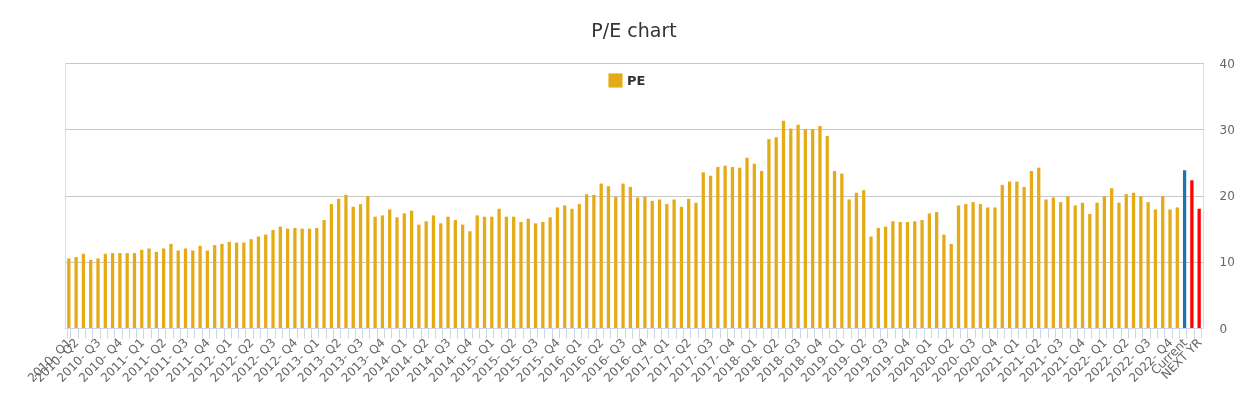  Describe the element at coordinates (636, 80) in the screenshot. I see `legend-label: PE` at that location.